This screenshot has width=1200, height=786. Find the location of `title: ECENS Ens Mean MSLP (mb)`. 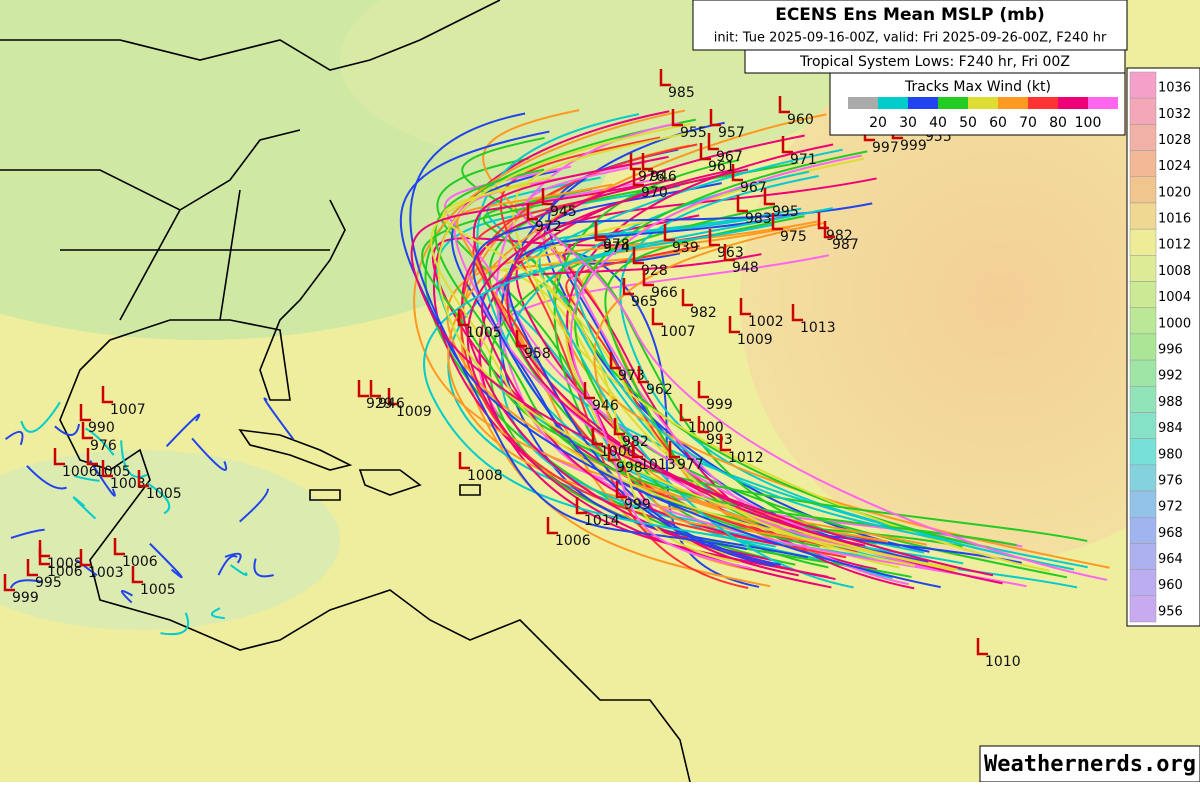

title: ECENS Ens Mean MSLP (mb) is located at coordinates (910, 15).